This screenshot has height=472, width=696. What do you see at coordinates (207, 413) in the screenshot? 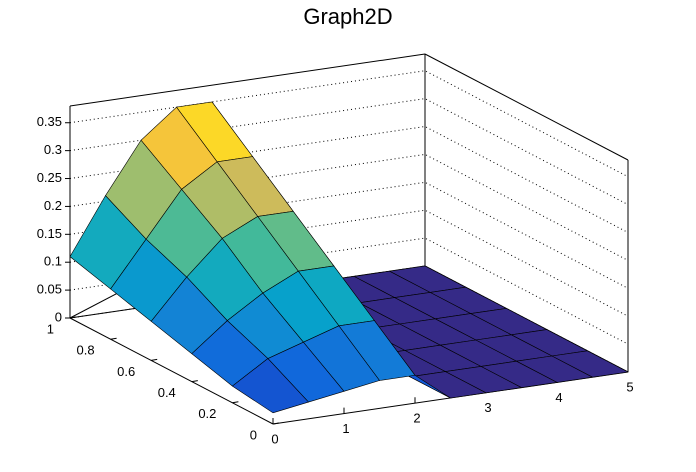
I see `y-tick-label: 0.2` at bounding box center [207, 413].